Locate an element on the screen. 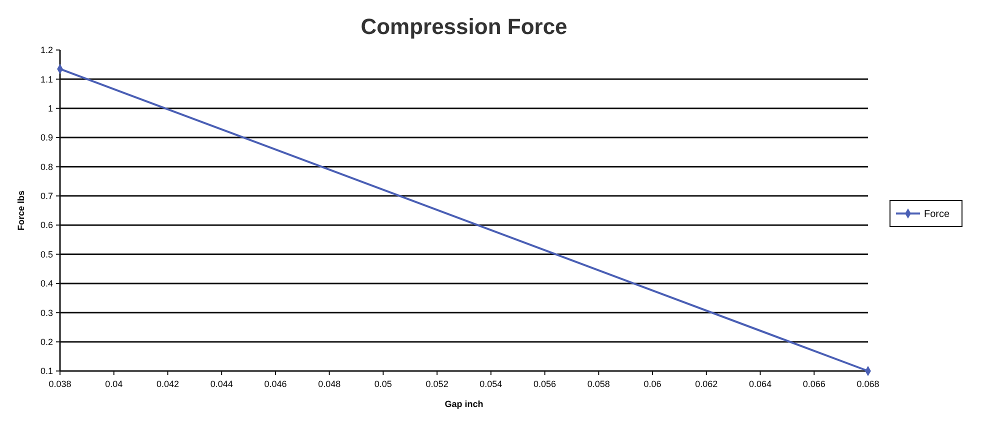 The image size is (991, 429). x-tick-label: 0.06 is located at coordinates (653, 384).